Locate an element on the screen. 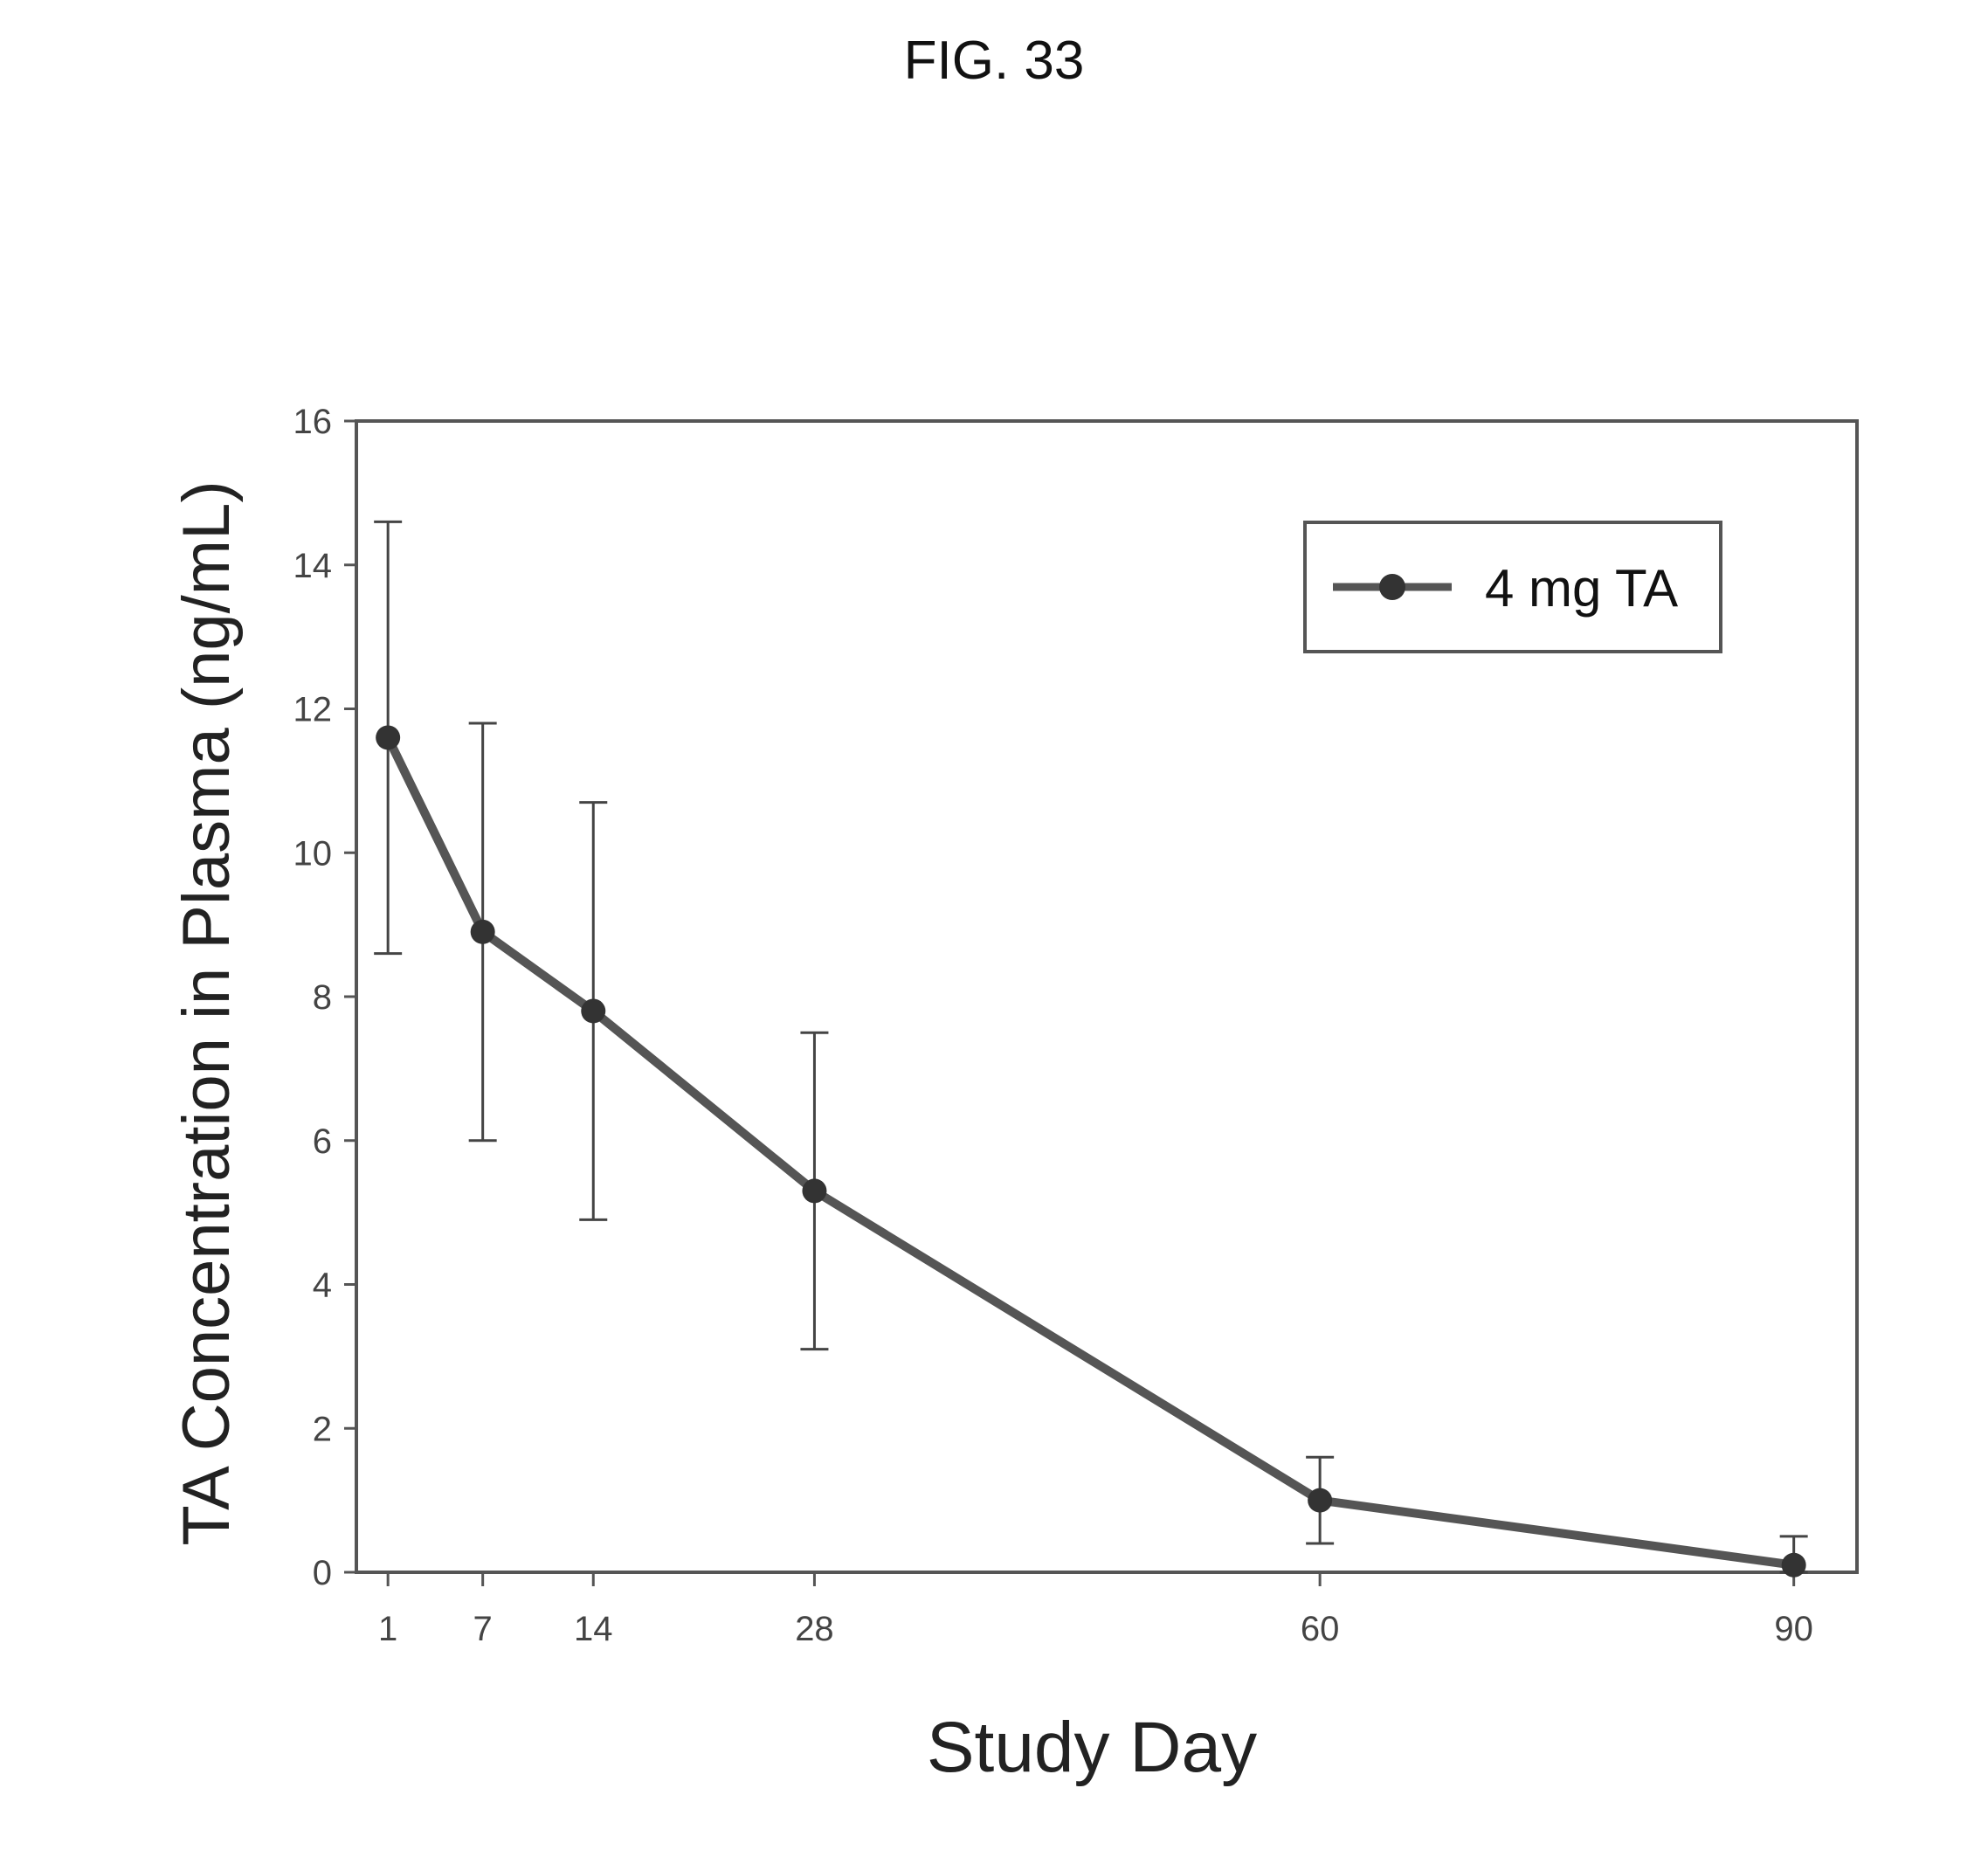  y-tick-label: 16 is located at coordinates (313, 422).